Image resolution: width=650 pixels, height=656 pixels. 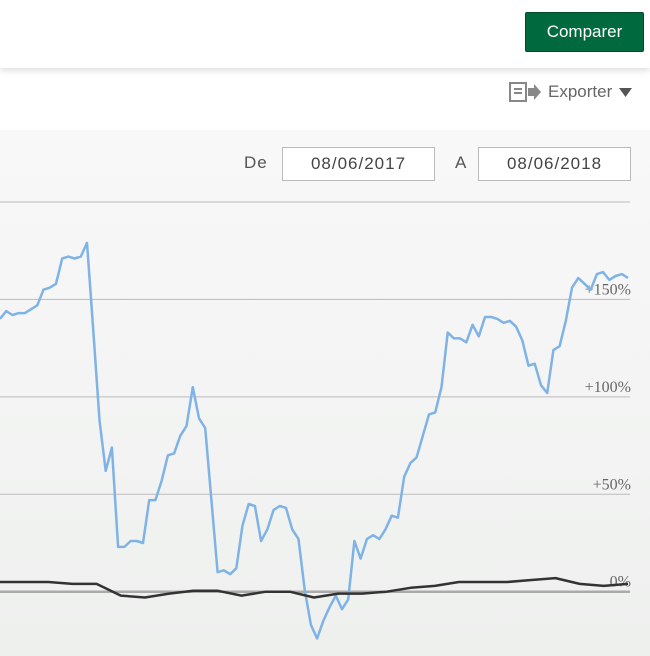 What do you see at coordinates (608, 289) in the screenshot?
I see `y-tick-label: +150%` at bounding box center [608, 289].